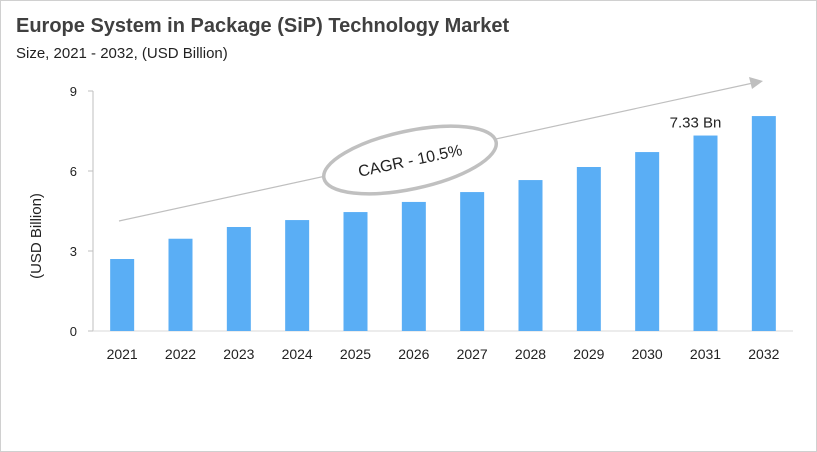  I want to click on x-tick-label: 2026, so click(413, 354).